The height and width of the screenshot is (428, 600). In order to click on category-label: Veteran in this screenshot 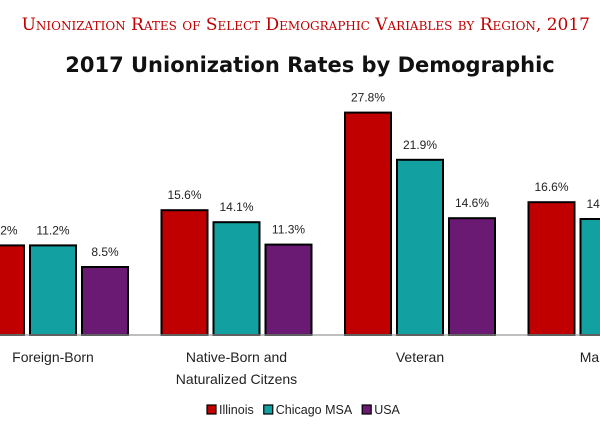, I will do `click(420, 357)`.